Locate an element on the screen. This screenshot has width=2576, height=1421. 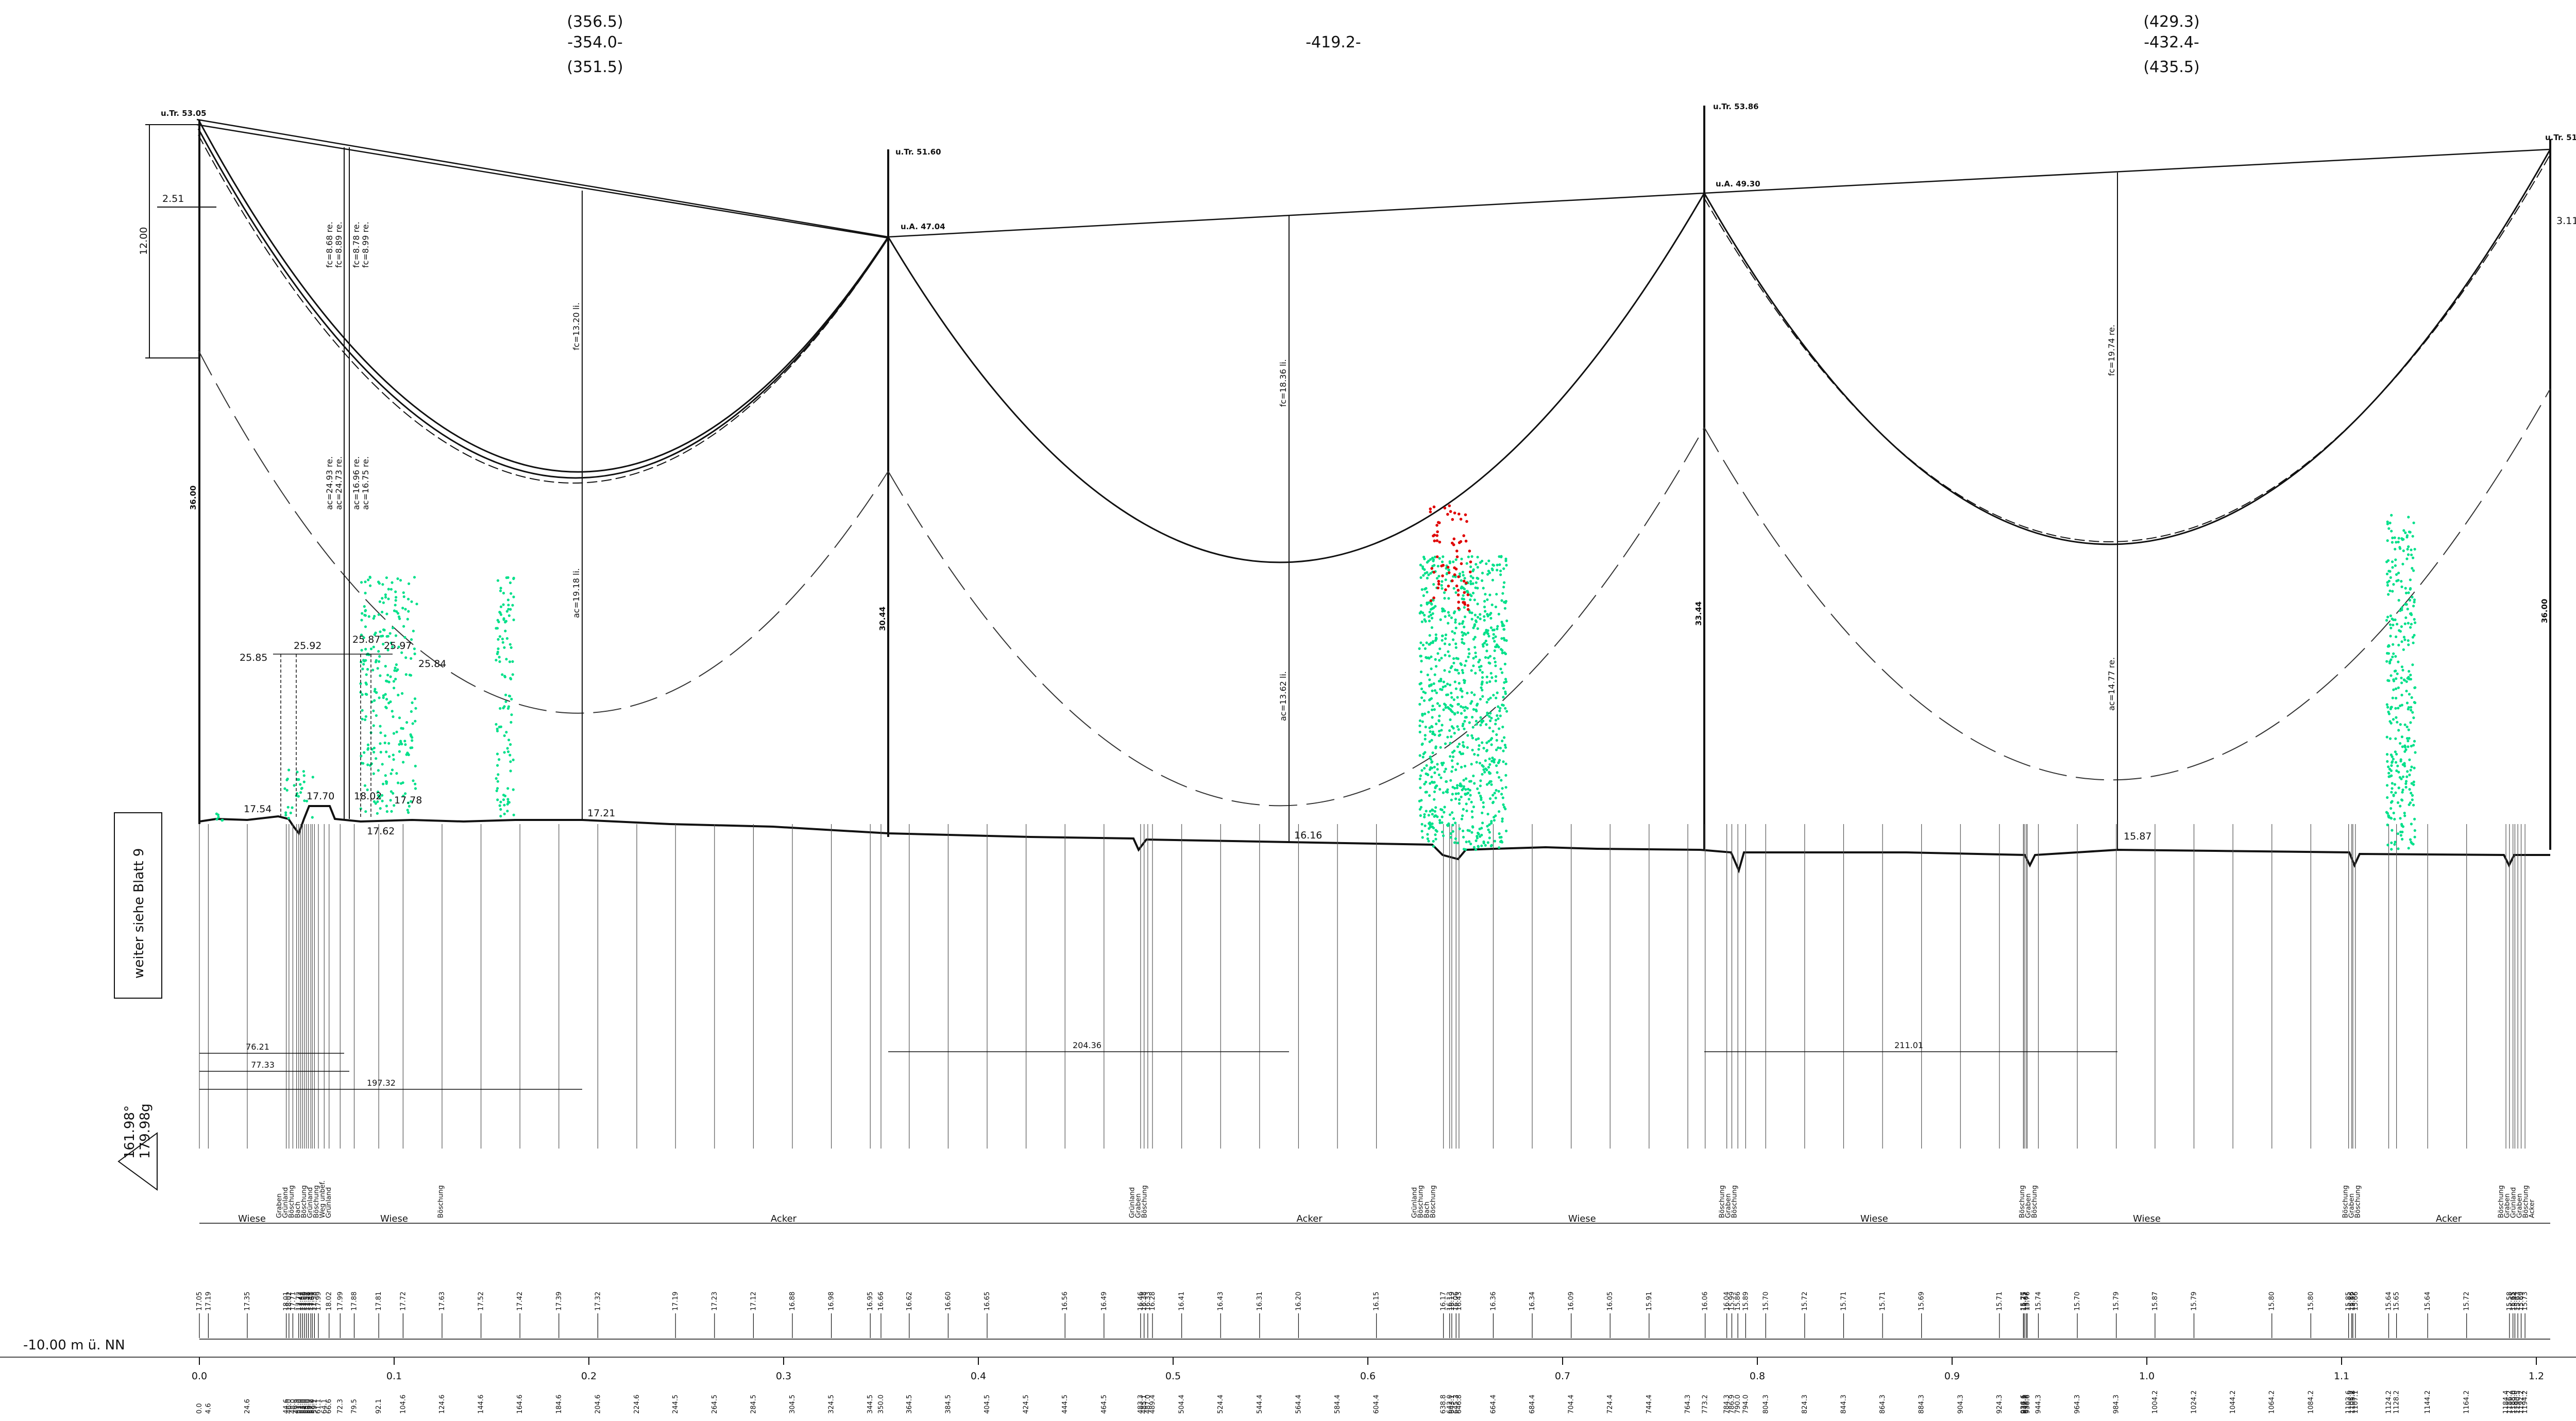
station-label: 664.4 is located at coordinates (1493, 1404).